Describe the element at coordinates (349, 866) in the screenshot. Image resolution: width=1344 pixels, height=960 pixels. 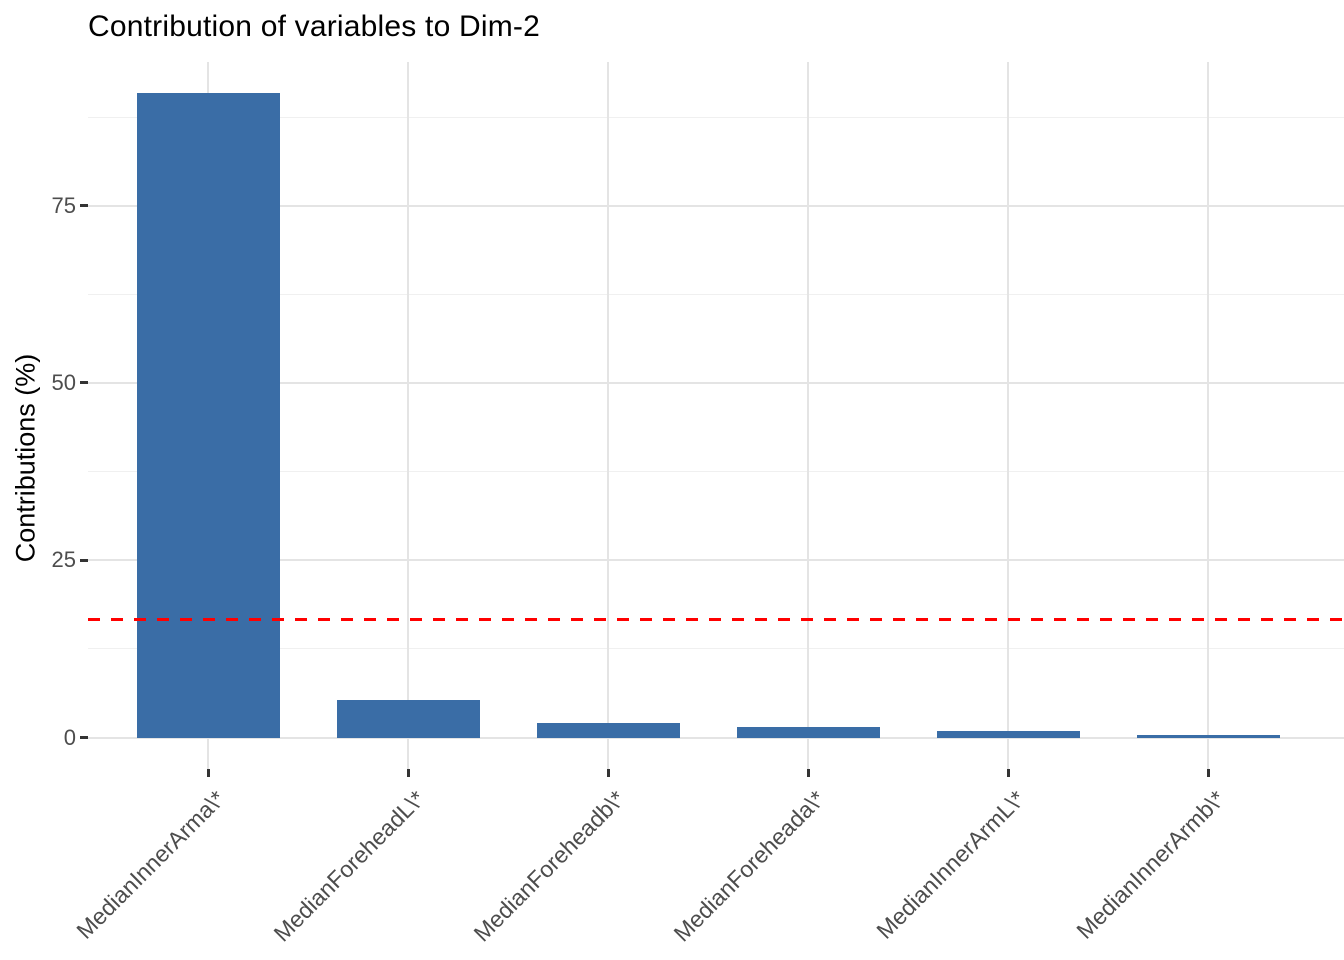
I see `x-axis-label: MedianForeheadL\*` at that location.